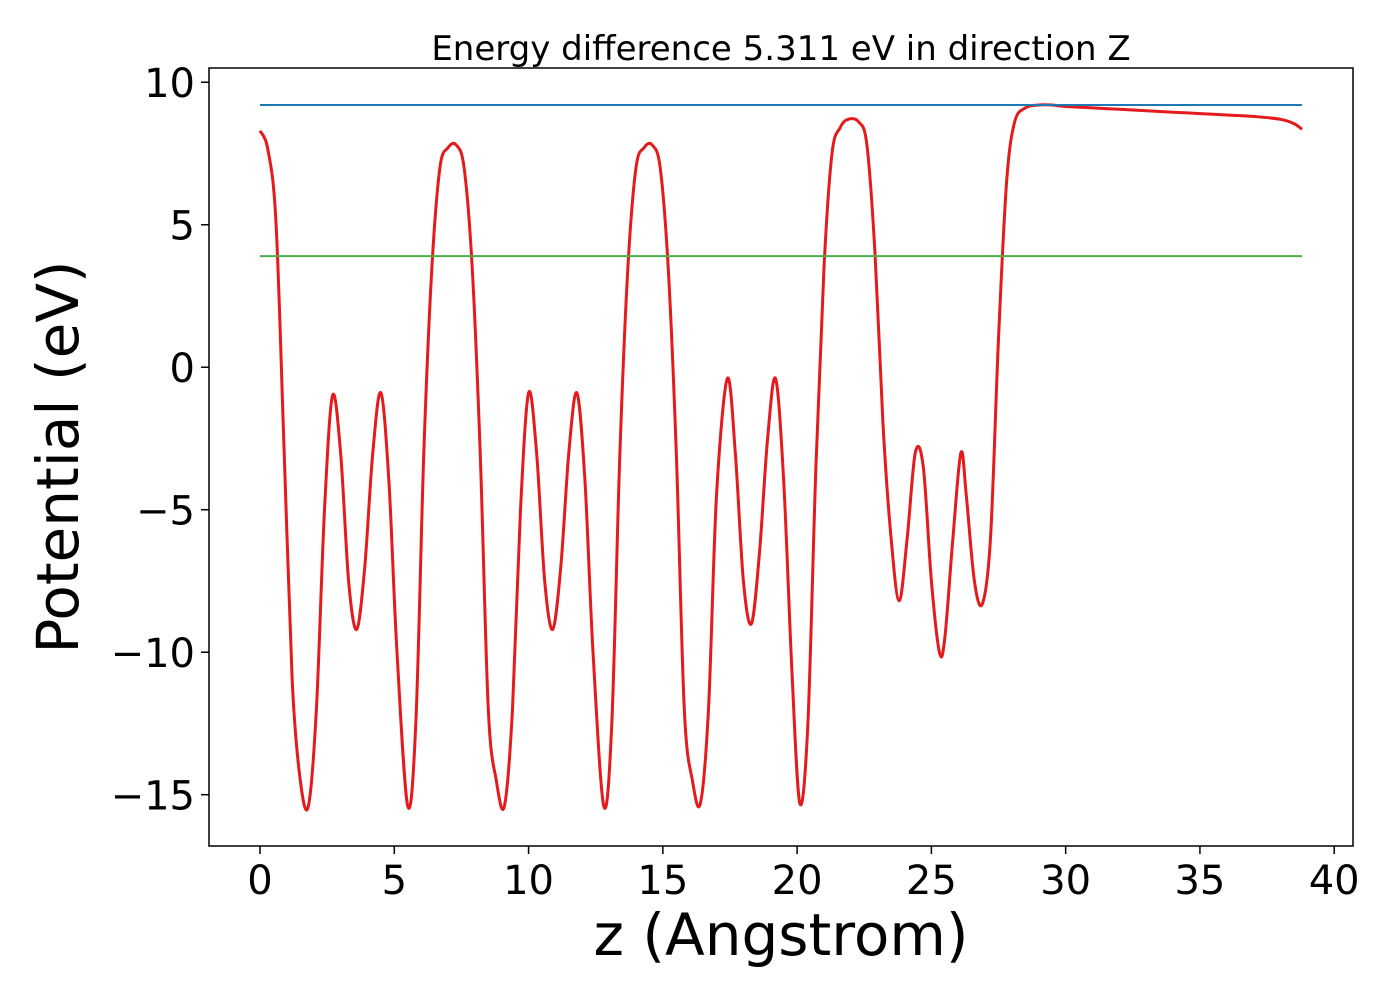 The width and height of the screenshot is (1400, 1000). Describe the element at coordinates (58, 456) in the screenshot. I see `y-axis-label: Potential (eV)` at that location.